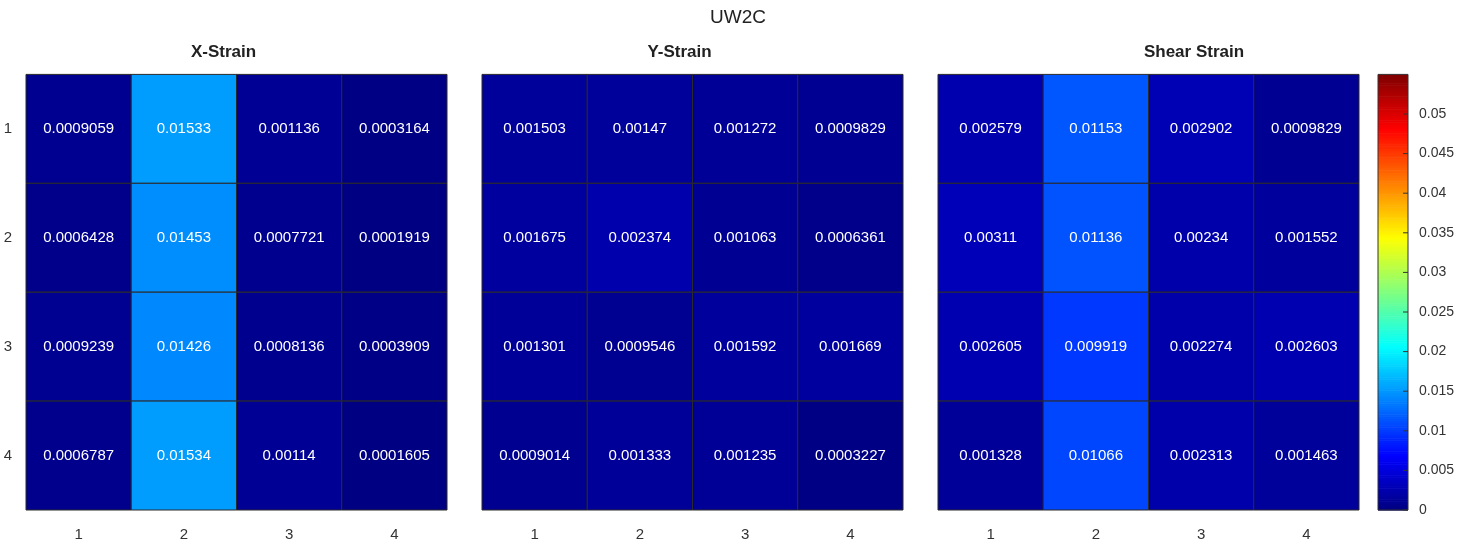 Image resolution: width=1476 pixels, height=544 pixels. What do you see at coordinates (289, 345) in the screenshot?
I see `data-label: 0.0008136` at bounding box center [289, 345].